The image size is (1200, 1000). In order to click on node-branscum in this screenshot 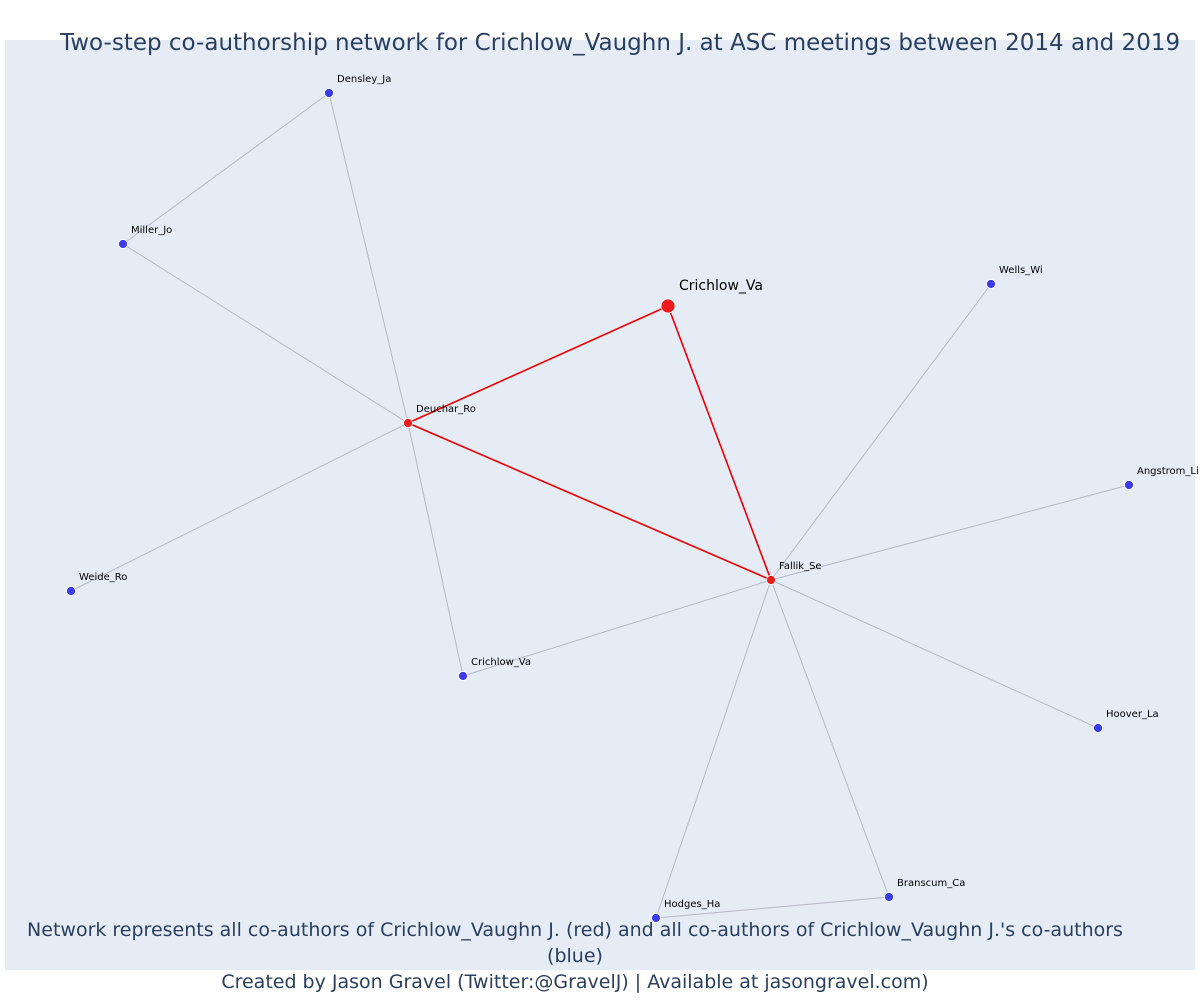, I will do `click(889, 897)`.